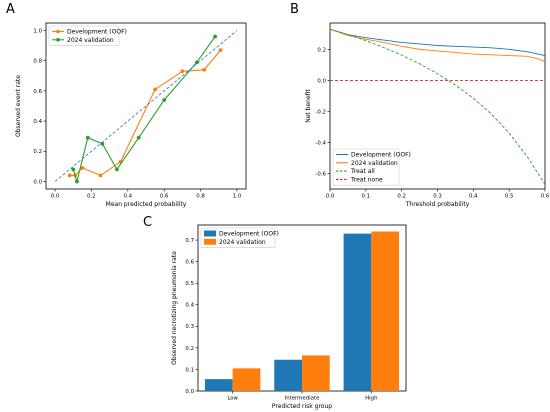 This screenshot has height=412, width=550. I want to click on legend-label: Treat none, so click(366, 179).